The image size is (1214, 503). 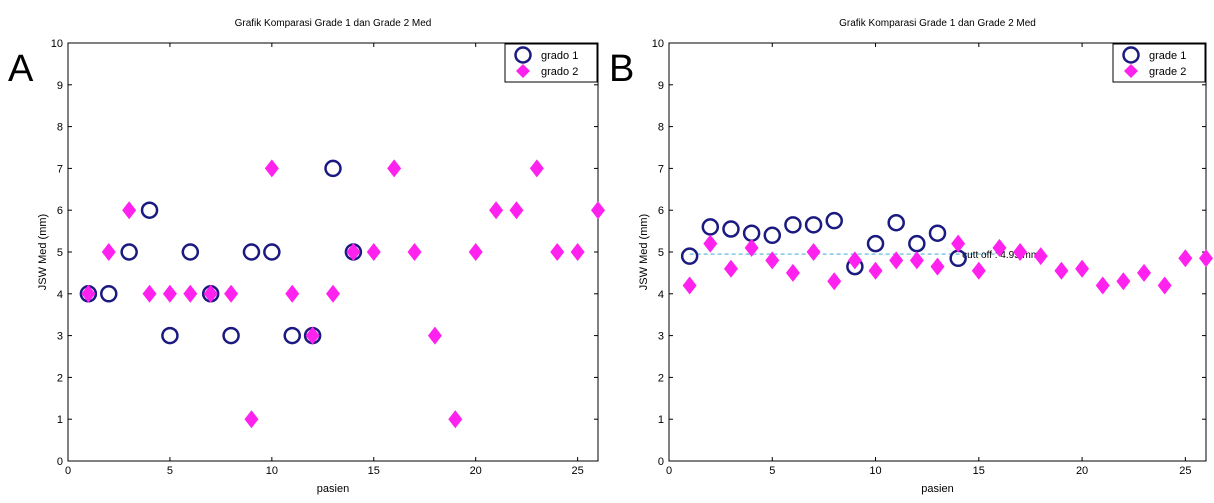 I want to click on y-tick-label: 2, so click(x=60, y=378).